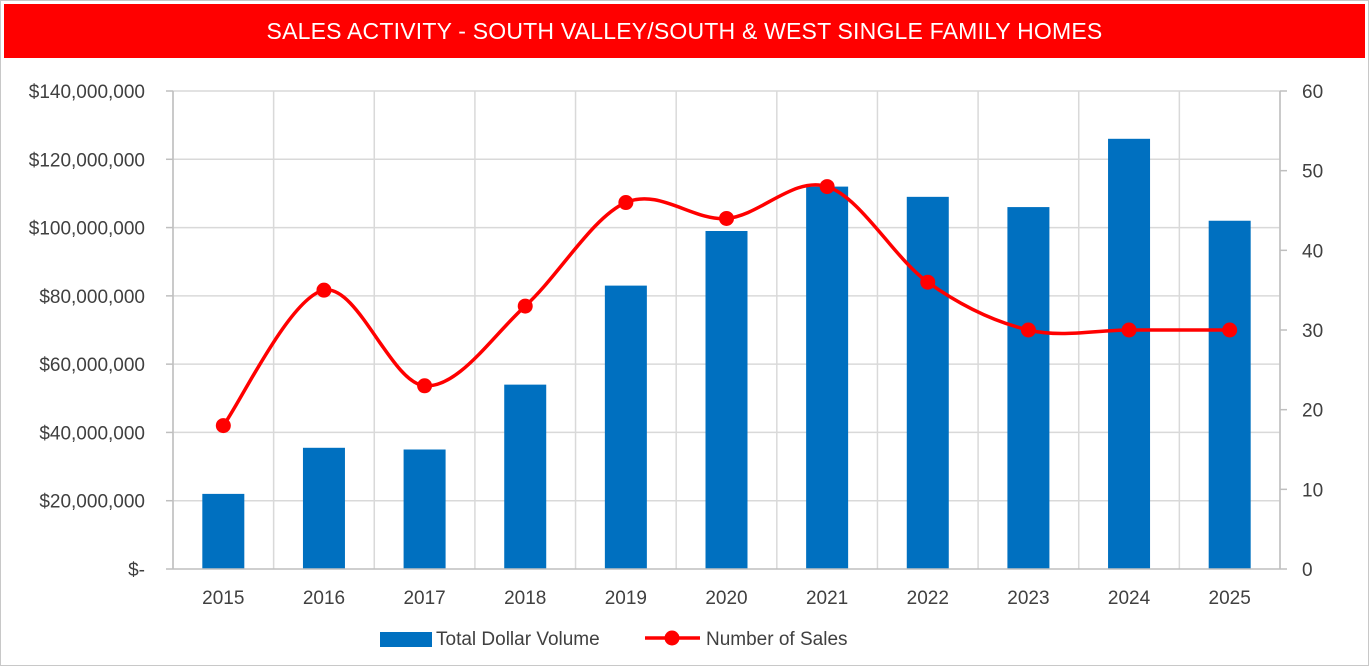 This screenshot has width=1369, height=666. Describe the element at coordinates (136, 570) in the screenshot. I see `left-tick-label: $-` at that location.